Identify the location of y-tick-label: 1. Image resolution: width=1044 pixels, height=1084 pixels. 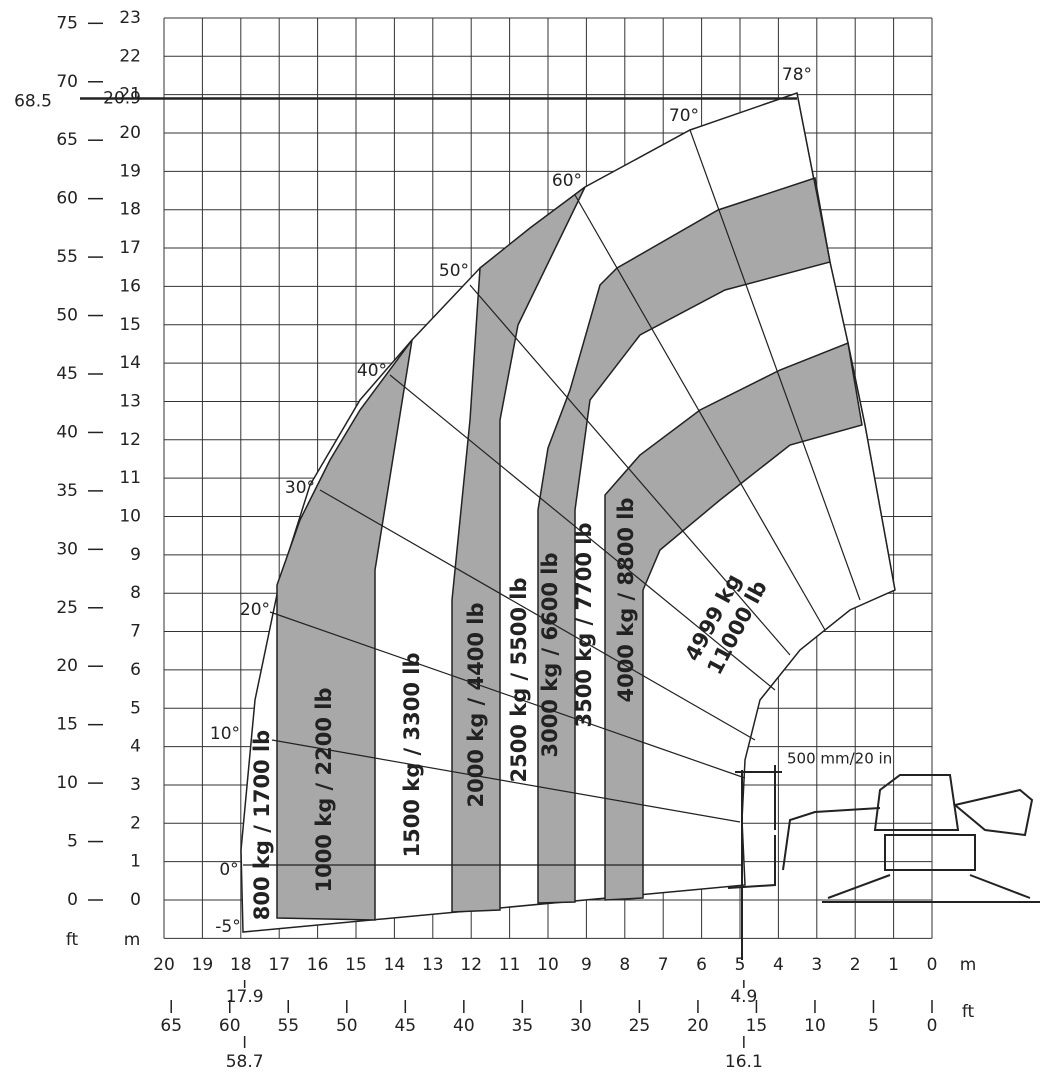
(135, 862).